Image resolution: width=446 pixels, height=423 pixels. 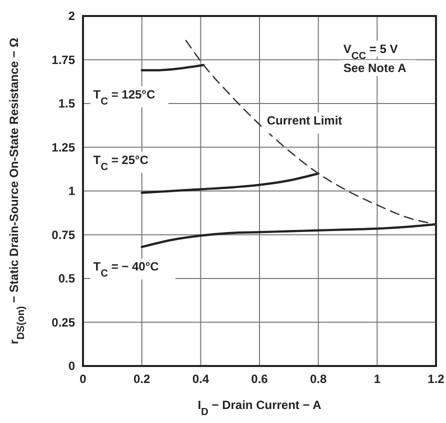 What do you see at coordinates (377, 379) in the screenshot?
I see `x-tick-label: 1` at bounding box center [377, 379].